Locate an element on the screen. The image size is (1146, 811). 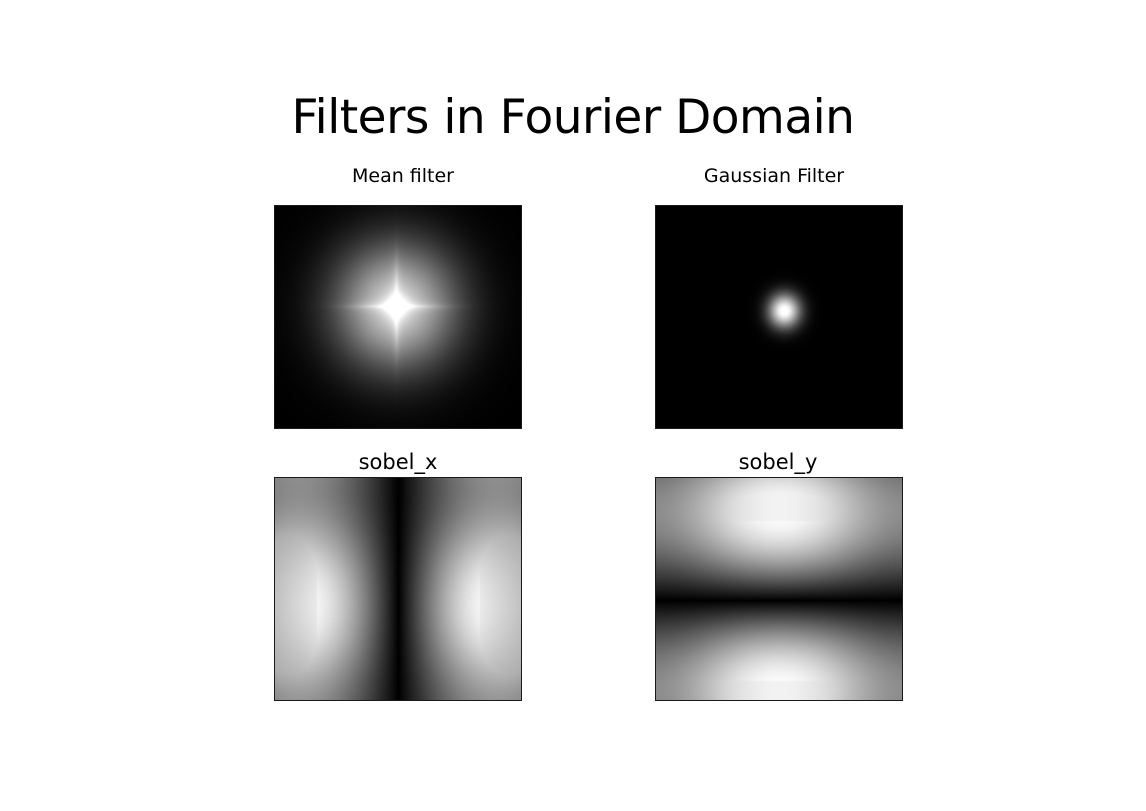
gaussian-filter-spectrum is located at coordinates (779, 317).